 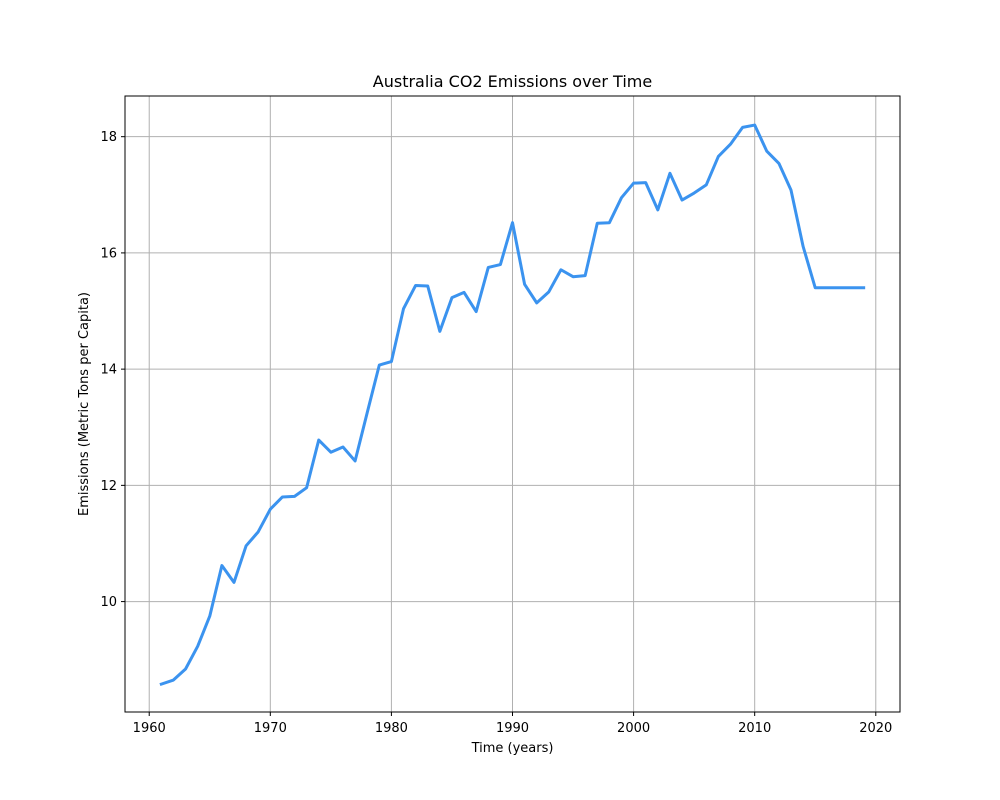 I want to click on y-tick-label: 14, so click(x=108, y=370).